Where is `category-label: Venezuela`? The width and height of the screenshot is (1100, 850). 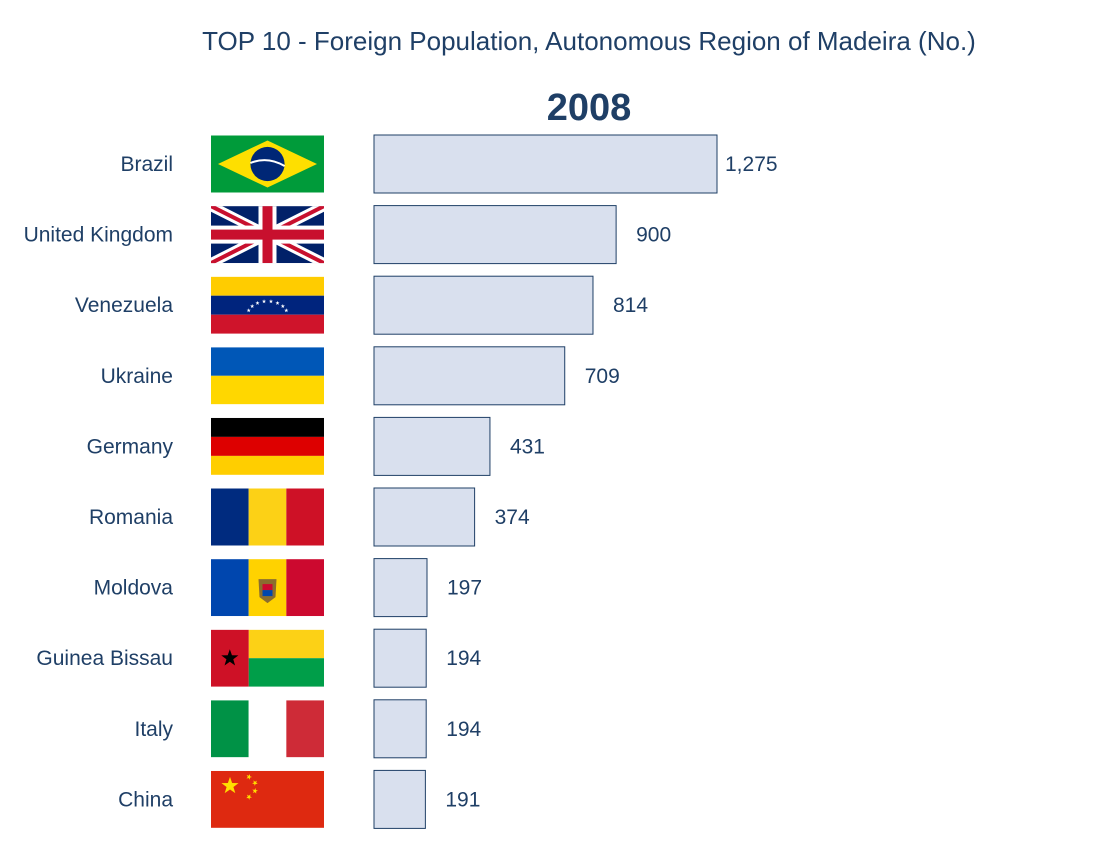 category-label: Venezuela is located at coordinates (124, 305).